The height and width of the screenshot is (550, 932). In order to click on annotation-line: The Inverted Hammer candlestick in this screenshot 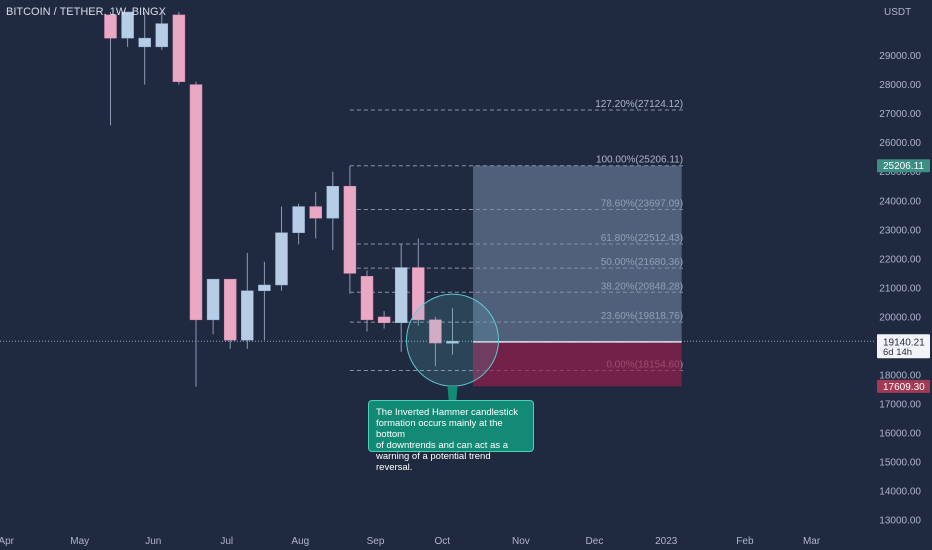, I will do `click(447, 412)`.